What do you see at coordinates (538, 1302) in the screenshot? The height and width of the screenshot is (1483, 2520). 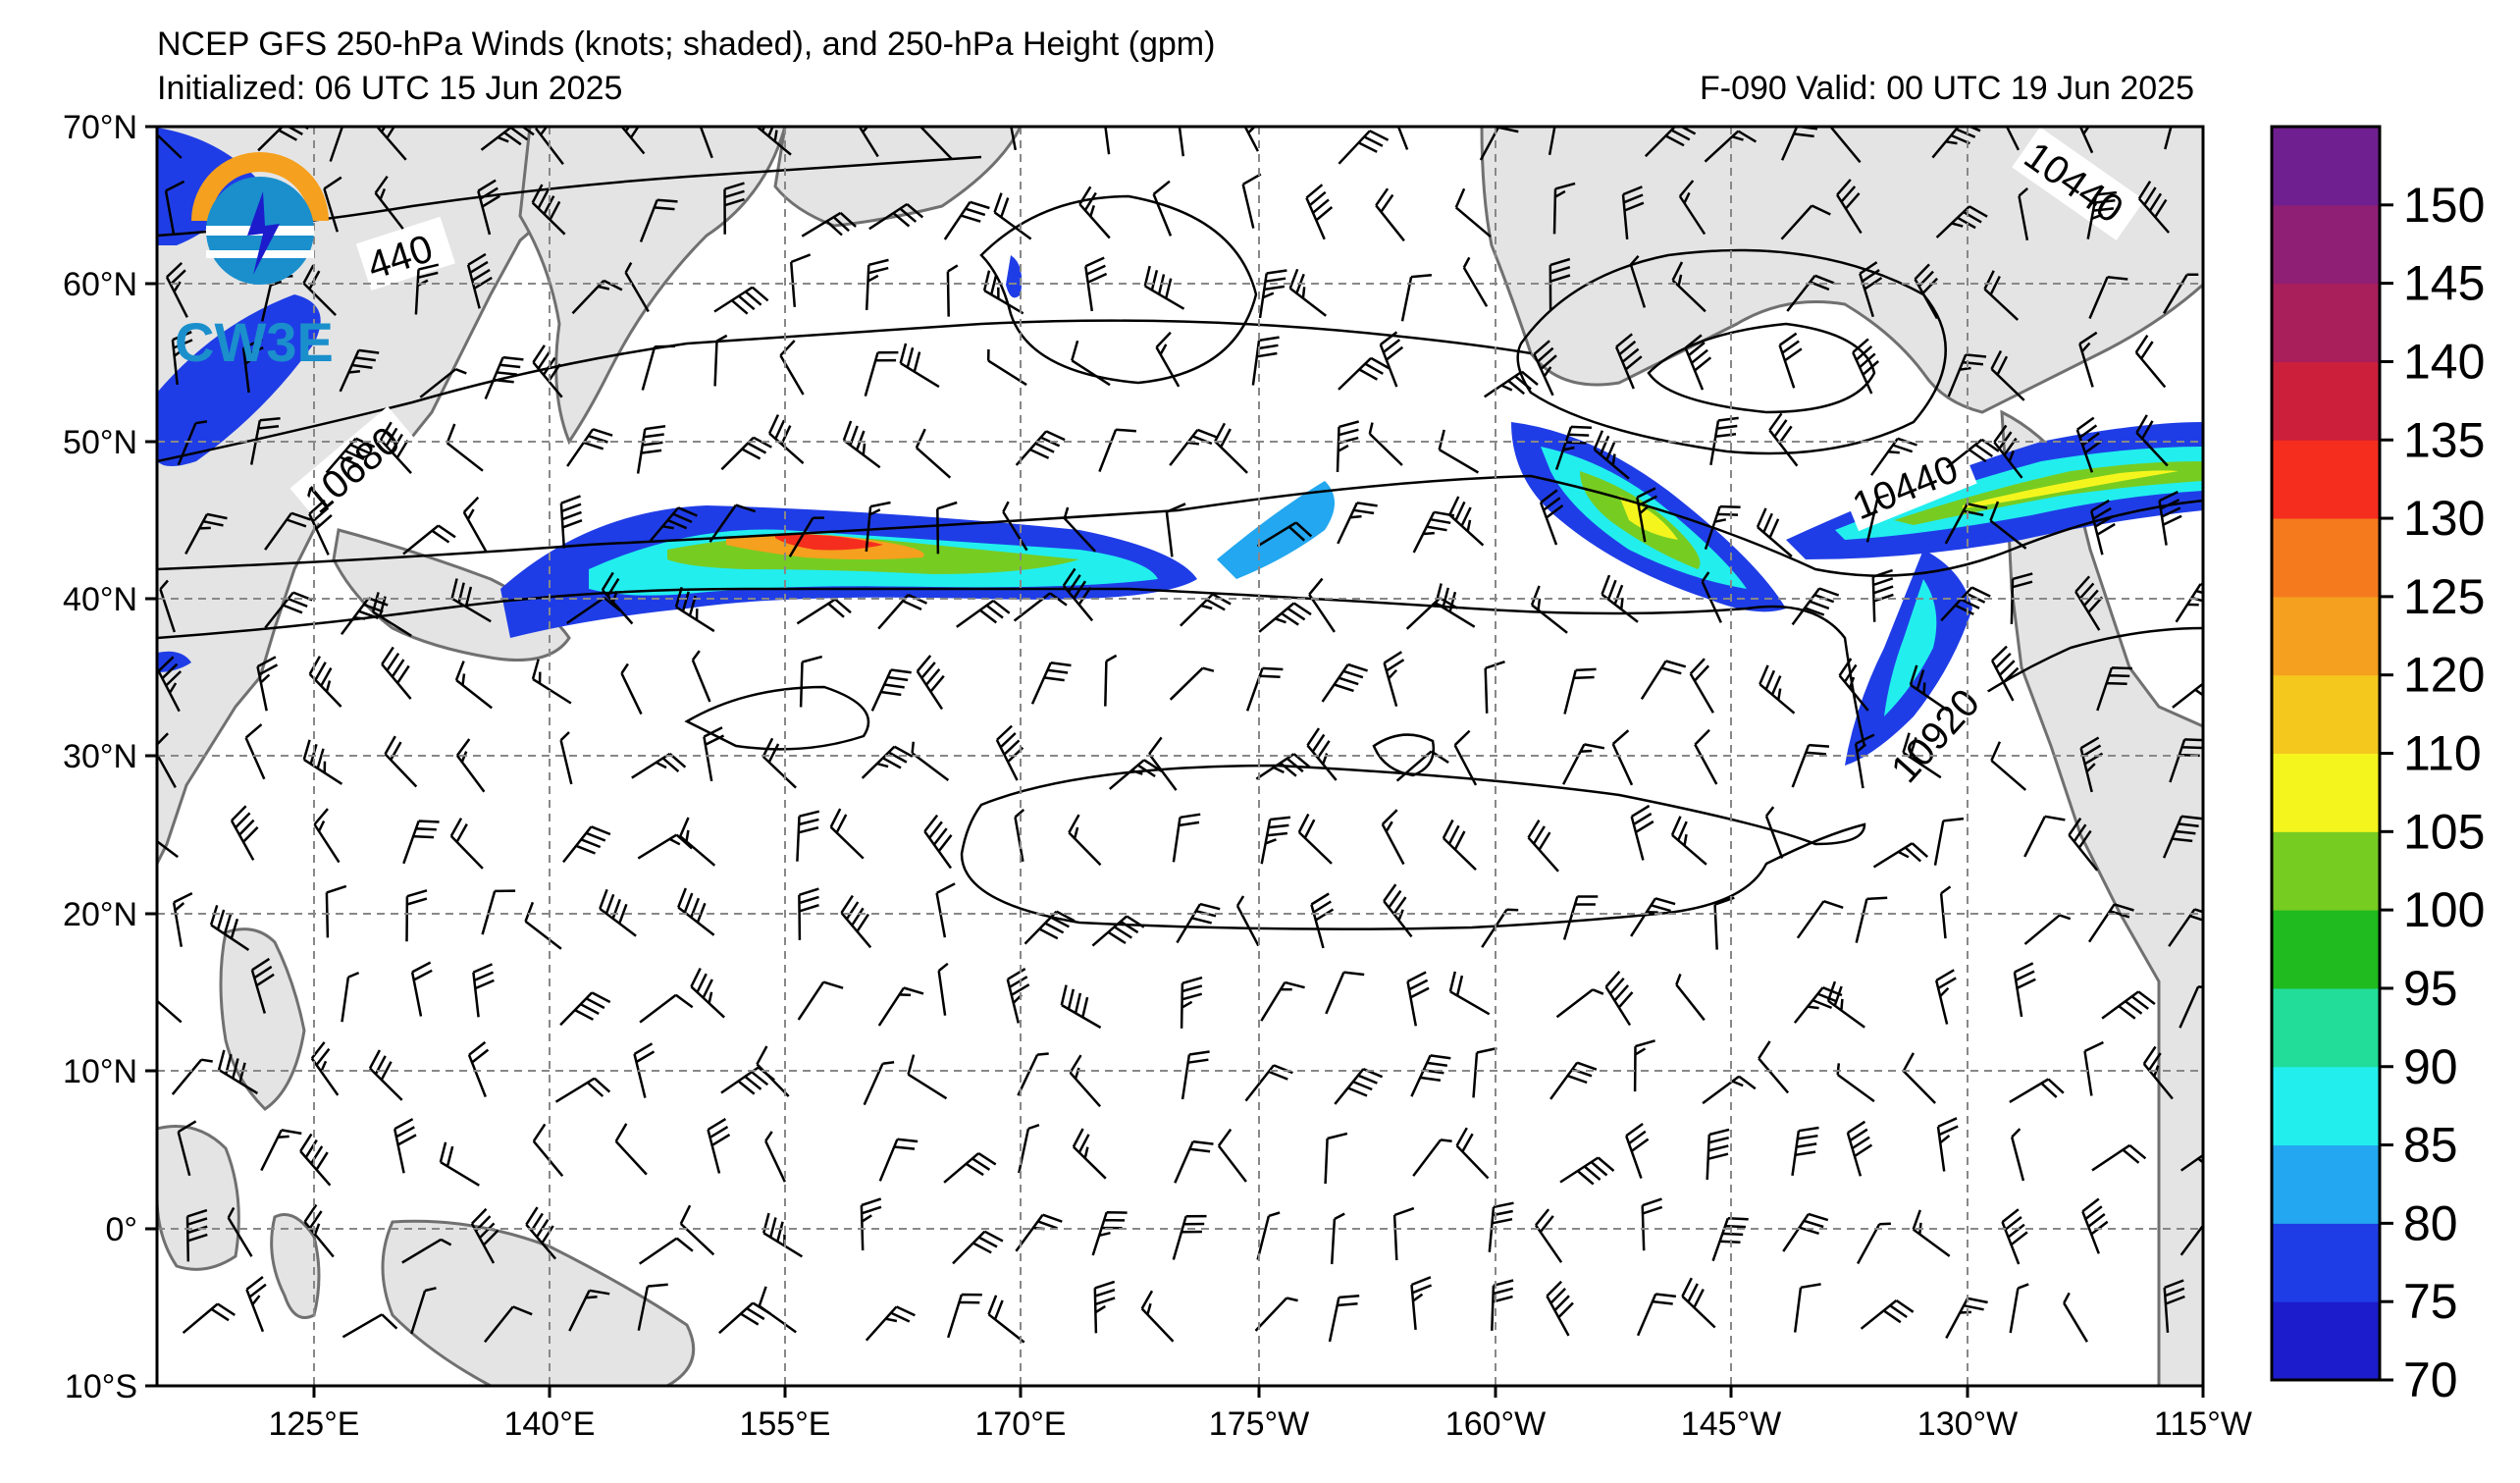 I see `land-new-guinea` at bounding box center [538, 1302].